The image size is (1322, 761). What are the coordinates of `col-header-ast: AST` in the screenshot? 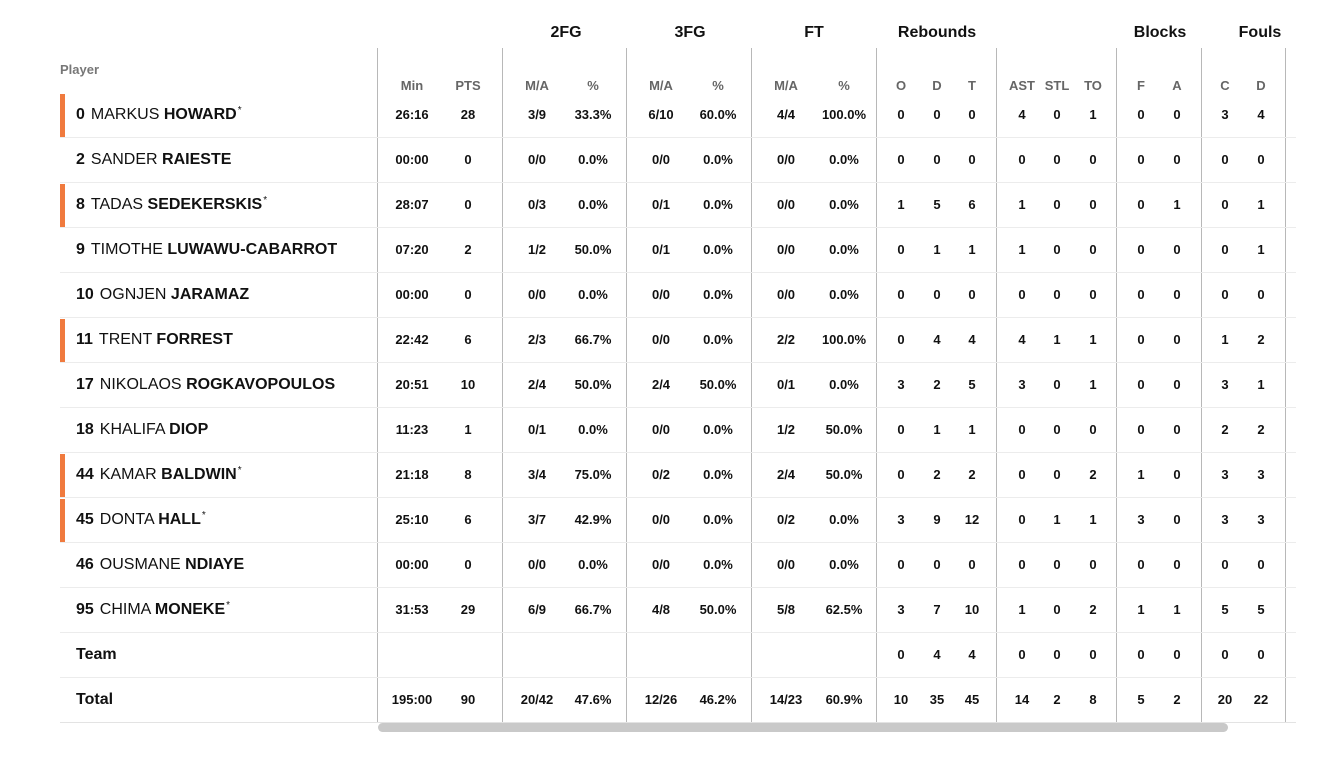 It's located at (1022, 85).